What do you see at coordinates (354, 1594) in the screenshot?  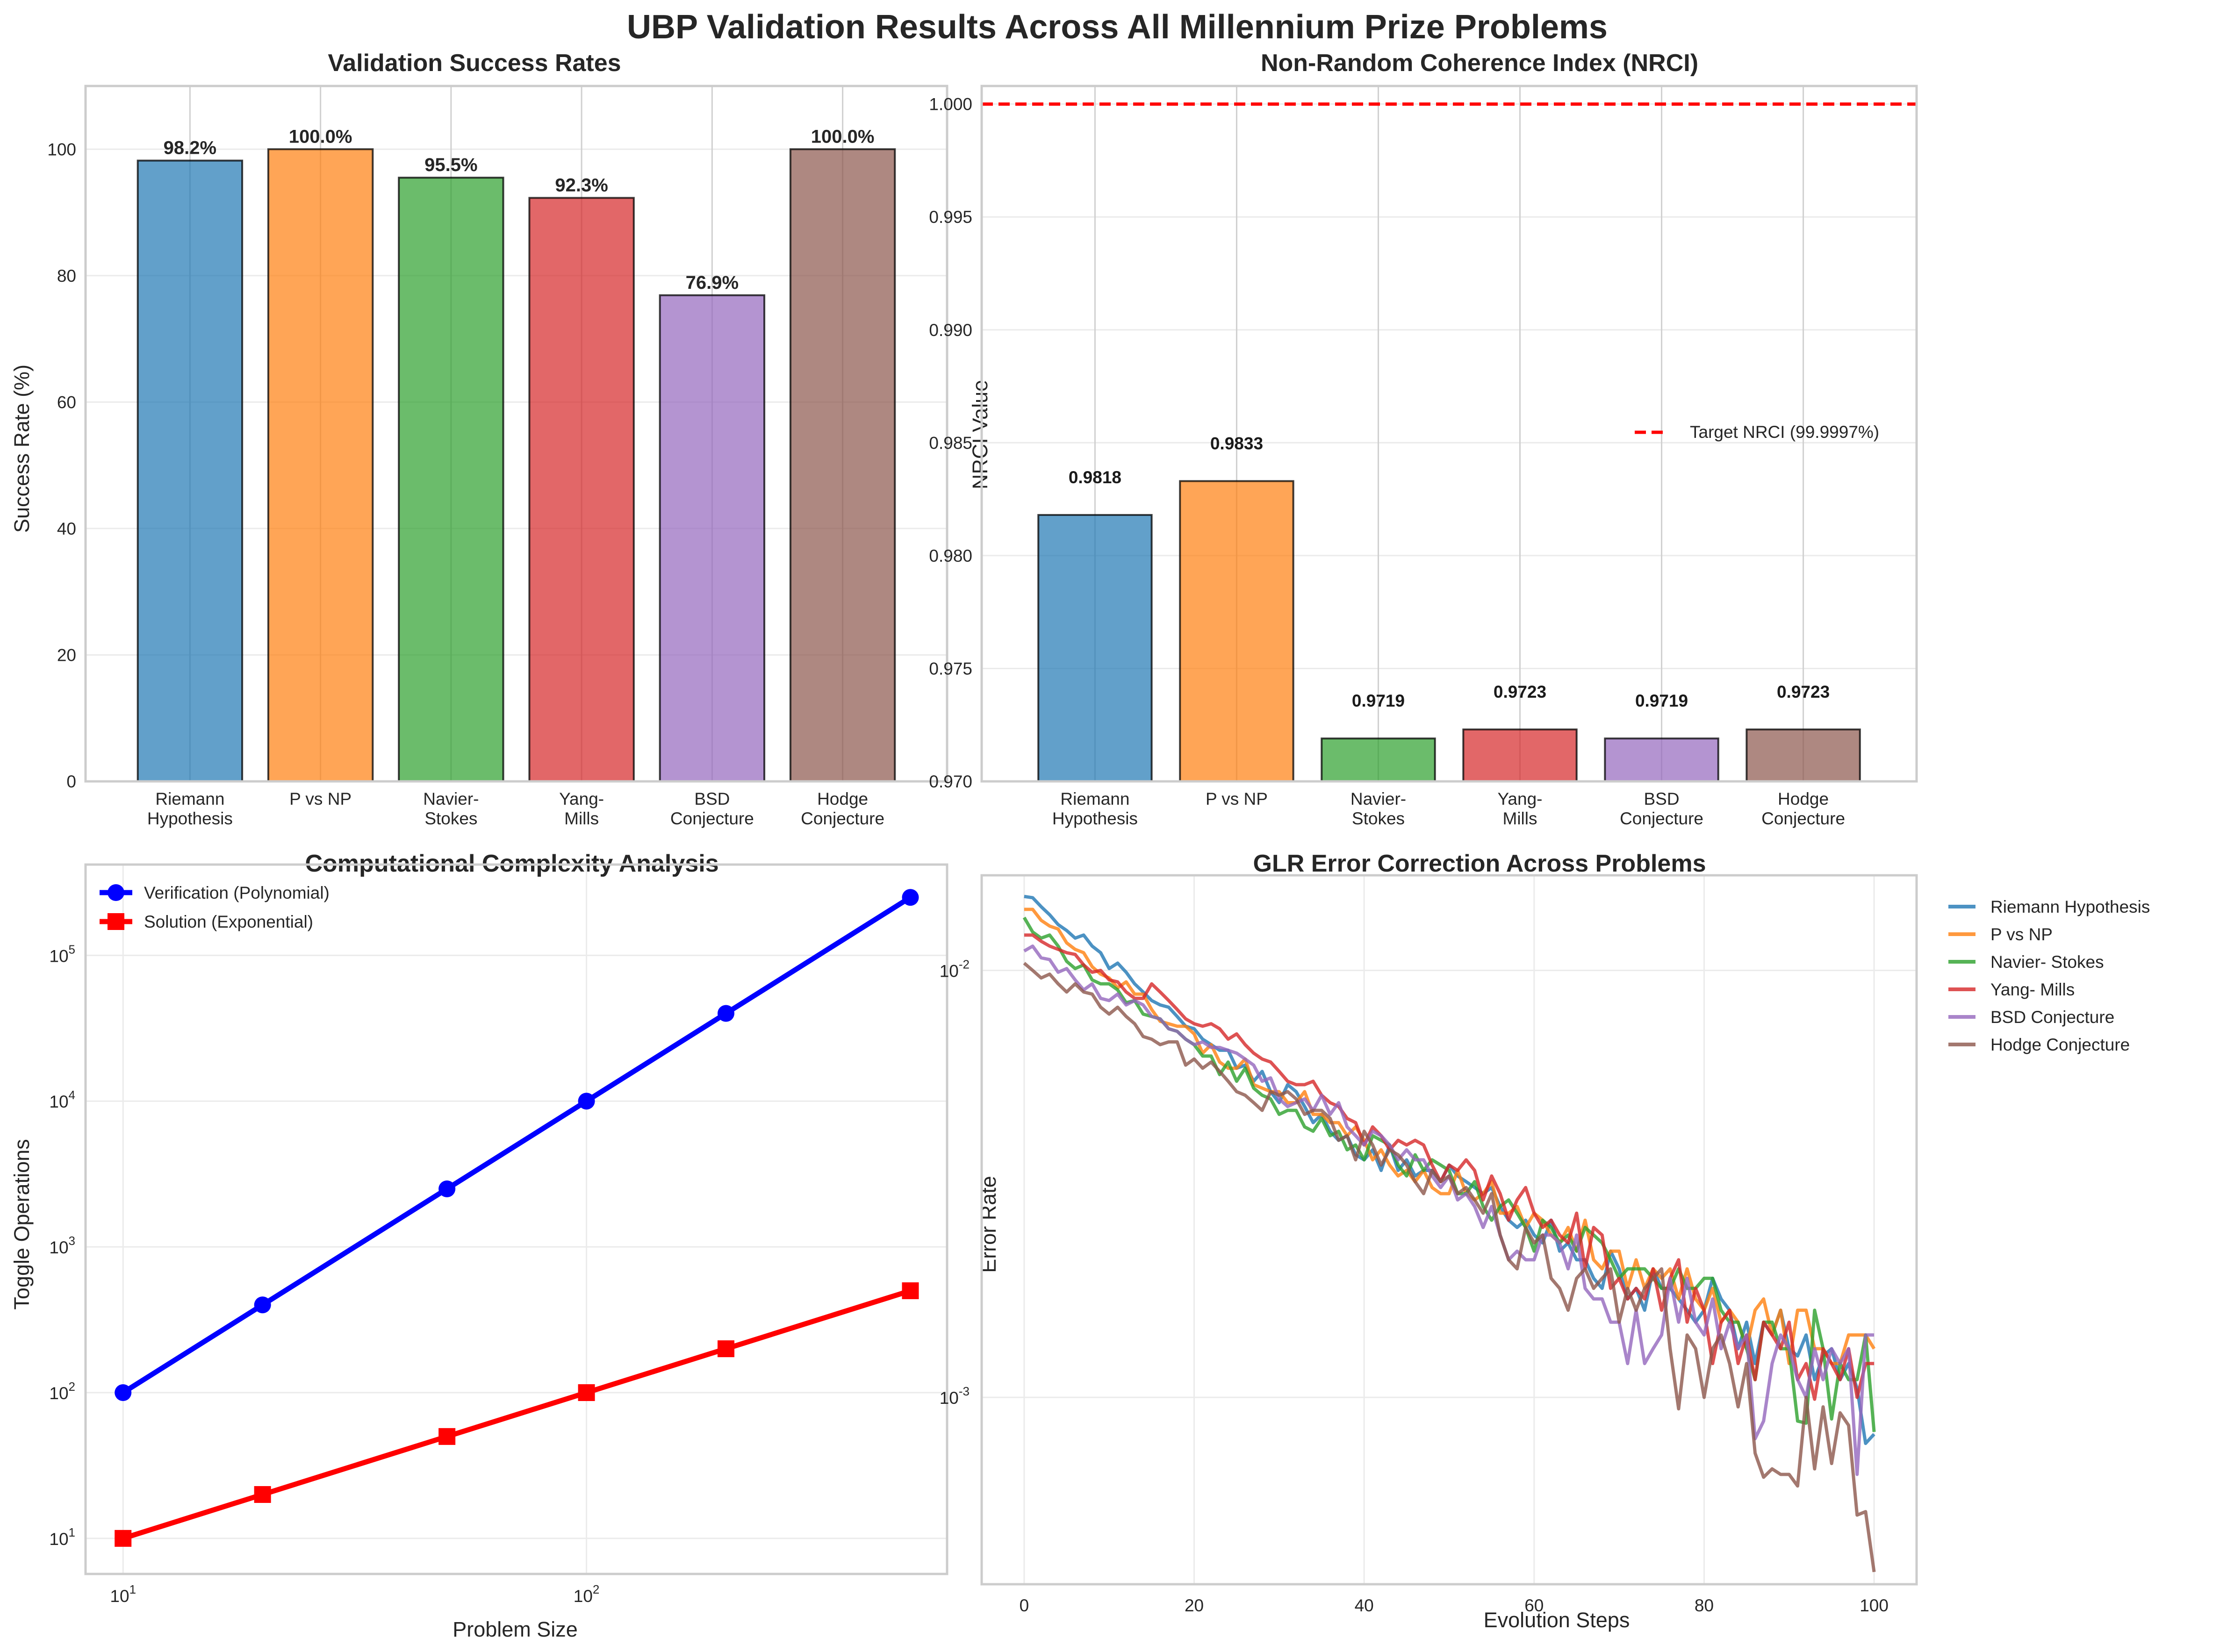 I see `complexity-x-ticks: 10¹ 10²` at bounding box center [354, 1594].